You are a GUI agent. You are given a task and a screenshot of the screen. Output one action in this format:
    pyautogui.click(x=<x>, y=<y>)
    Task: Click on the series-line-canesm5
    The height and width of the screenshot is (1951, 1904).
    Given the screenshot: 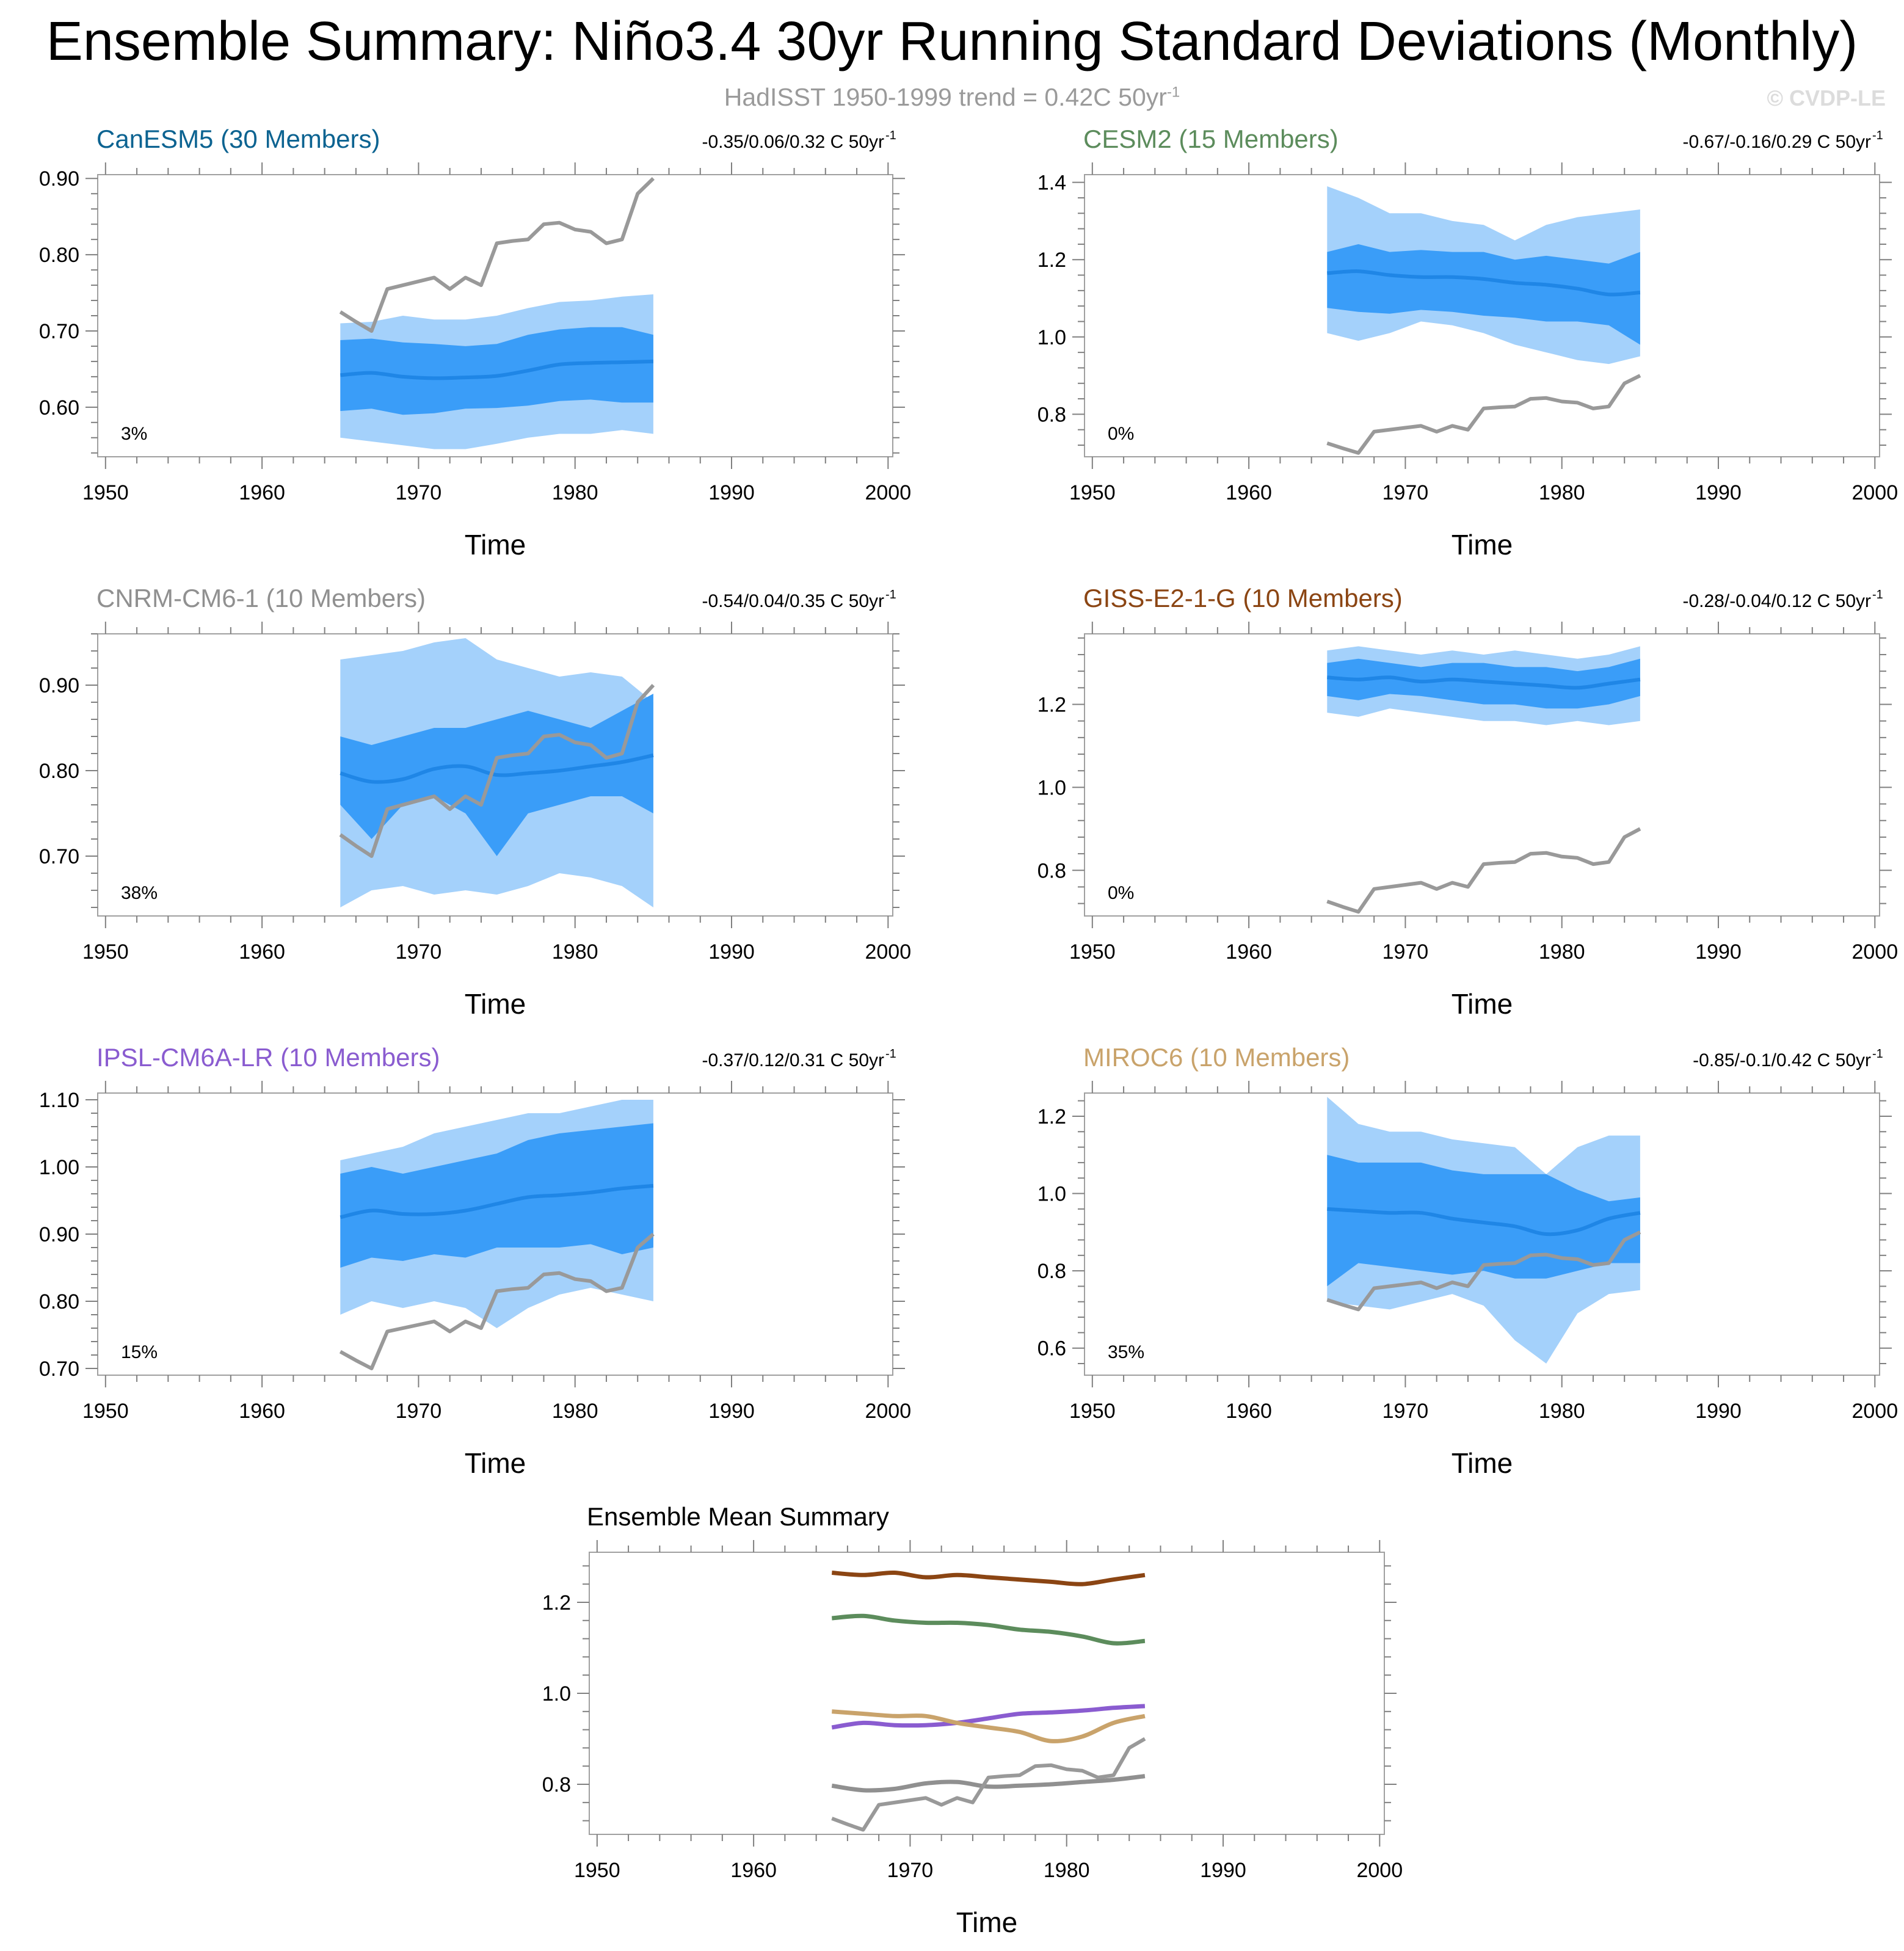 What is the action you would take?
    pyautogui.click(x=988, y=1853)
    